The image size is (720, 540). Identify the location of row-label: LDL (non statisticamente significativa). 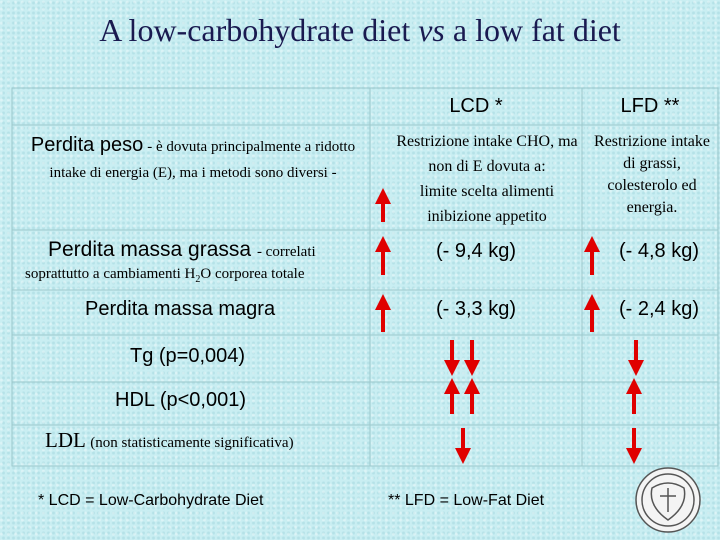
(169, 440).